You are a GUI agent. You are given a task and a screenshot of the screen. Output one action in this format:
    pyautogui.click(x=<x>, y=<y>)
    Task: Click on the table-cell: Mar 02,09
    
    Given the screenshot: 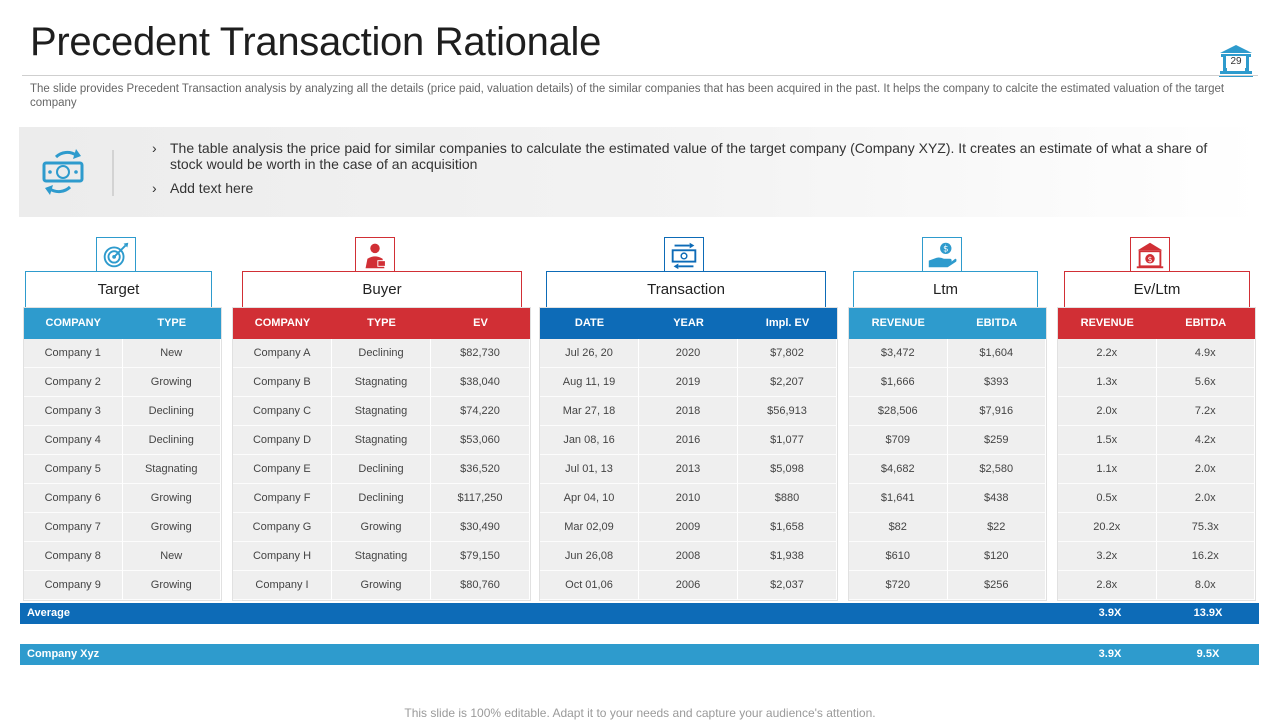 What is the action you would take?
    pyautogui.click(x=589, y=527)
    